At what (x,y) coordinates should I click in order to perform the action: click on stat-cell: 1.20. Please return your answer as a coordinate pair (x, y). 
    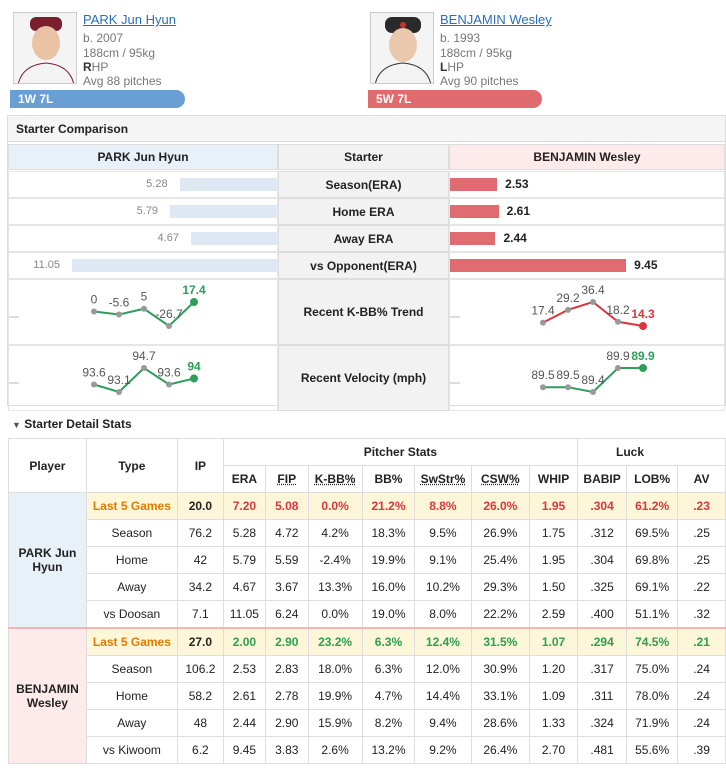
    Looking at the image, I should click on (553, 669).